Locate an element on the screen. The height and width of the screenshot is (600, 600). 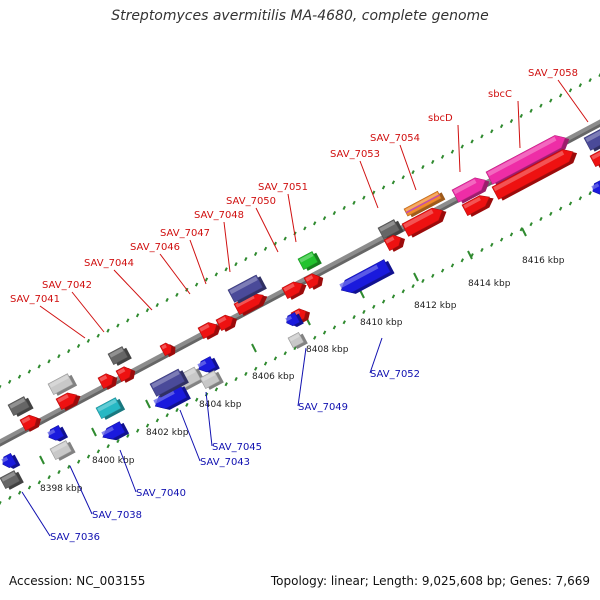
forward-gene-label: SAV_7044 is located at coordinates (109, 263).